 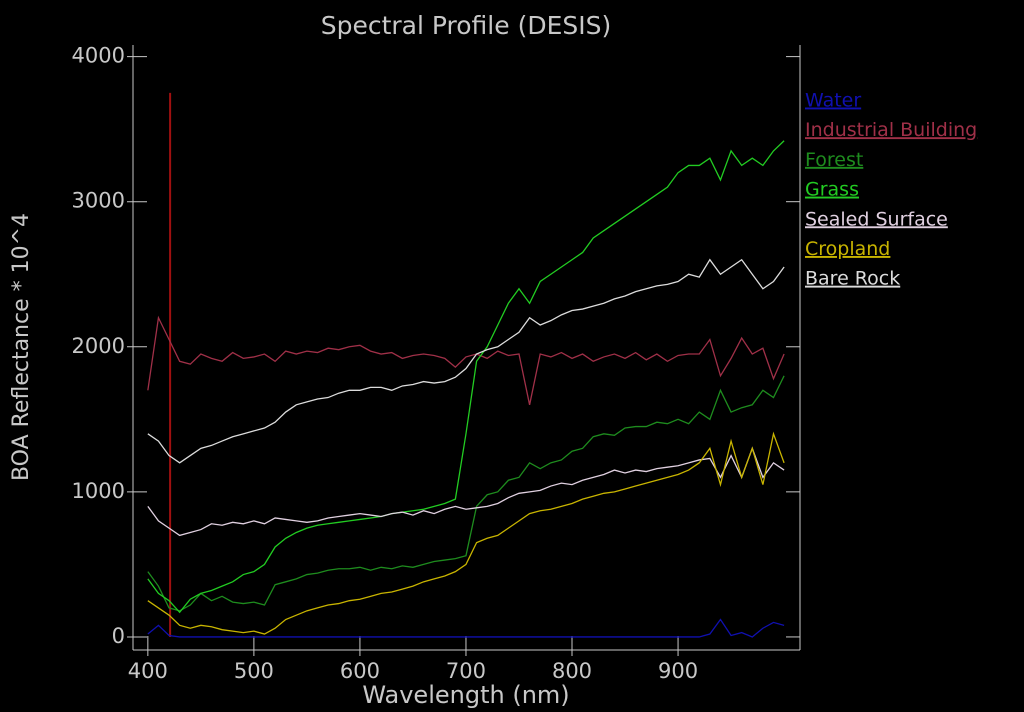 I want to click on legend-entry: Water, so click(x=833, y=101).